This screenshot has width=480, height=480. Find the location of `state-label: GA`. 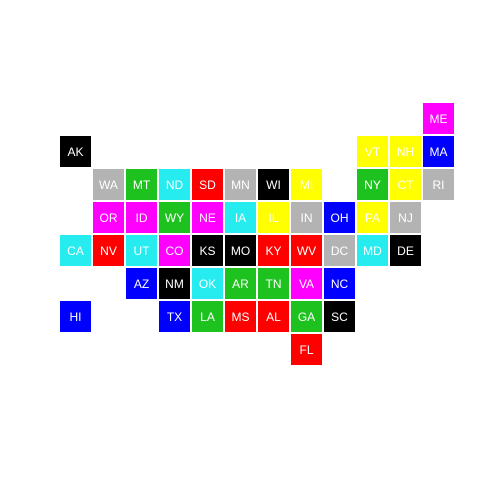

state-label: GA is located at coordinates (306, 316).